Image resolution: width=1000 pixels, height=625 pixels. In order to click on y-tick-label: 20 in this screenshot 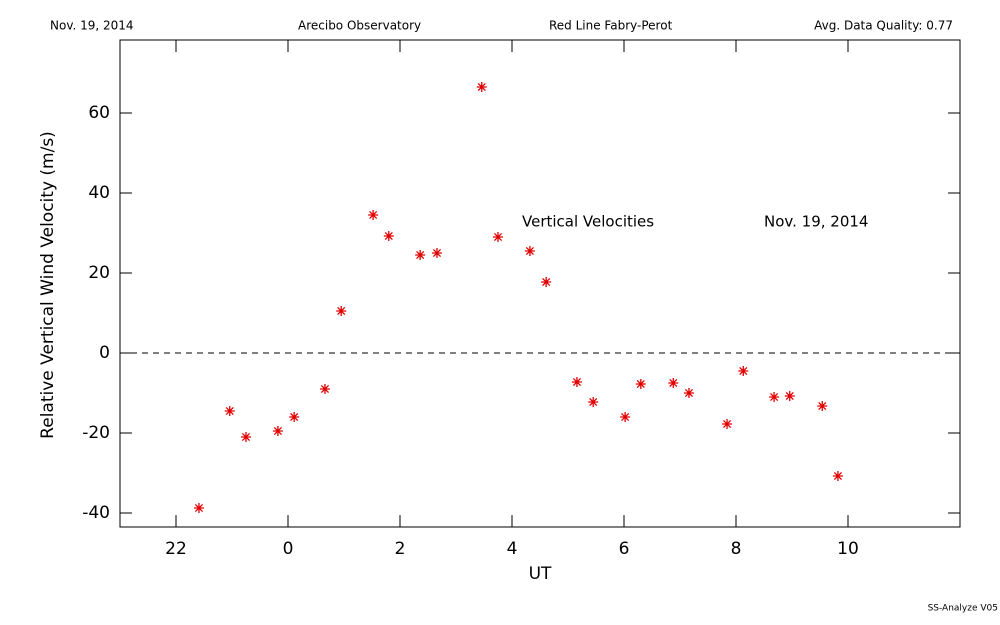, I will do `click(99, 273)`.